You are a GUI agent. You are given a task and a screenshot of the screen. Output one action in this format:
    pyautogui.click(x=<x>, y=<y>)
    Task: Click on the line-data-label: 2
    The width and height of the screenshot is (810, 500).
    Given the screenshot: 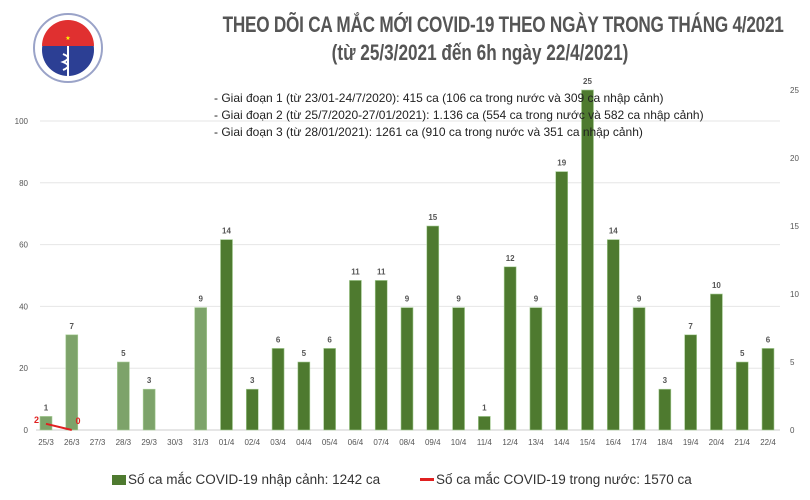 What is the action you would take?
    pyautogui.click(x=36, y=420)
    